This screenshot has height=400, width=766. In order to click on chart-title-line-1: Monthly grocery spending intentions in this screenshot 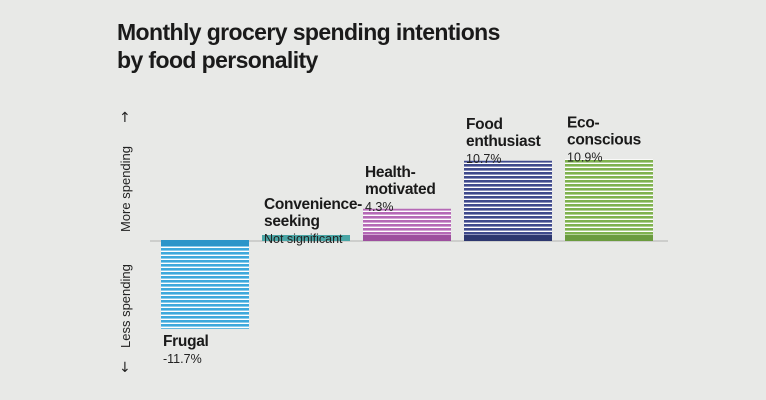, I will do `click(308, 32)`.